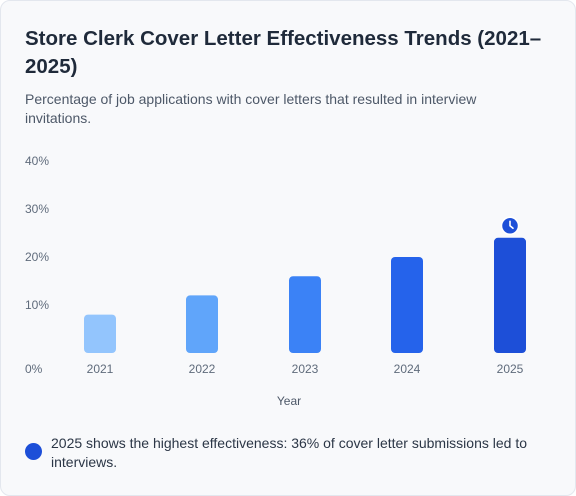 This screenshot has height=496, width=576. I want to click on dot-icon, so click(33, 451).